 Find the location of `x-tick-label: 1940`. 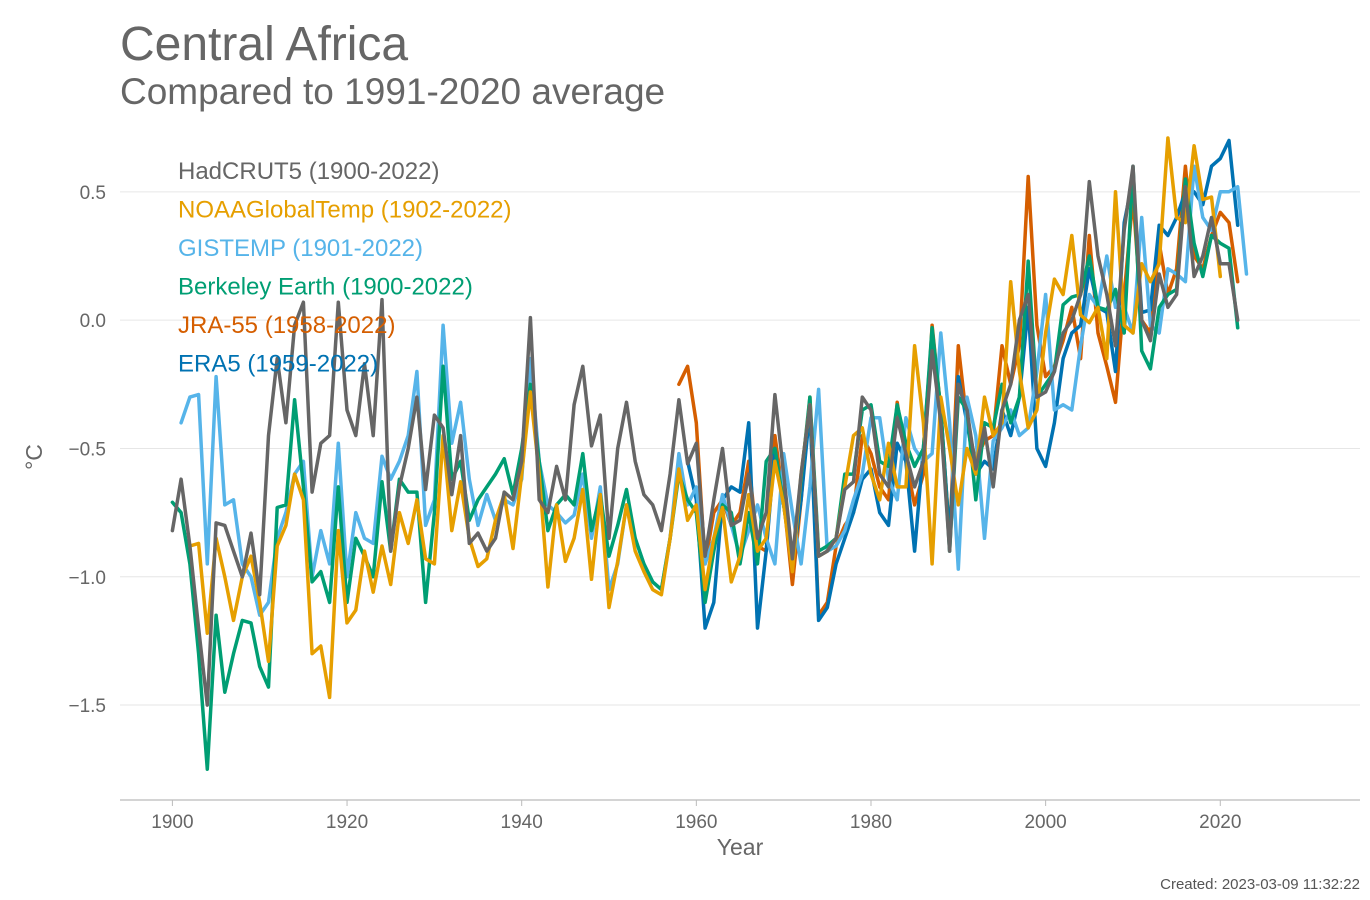

x-tick-label: 1940 is located at coordinates (522, 822).